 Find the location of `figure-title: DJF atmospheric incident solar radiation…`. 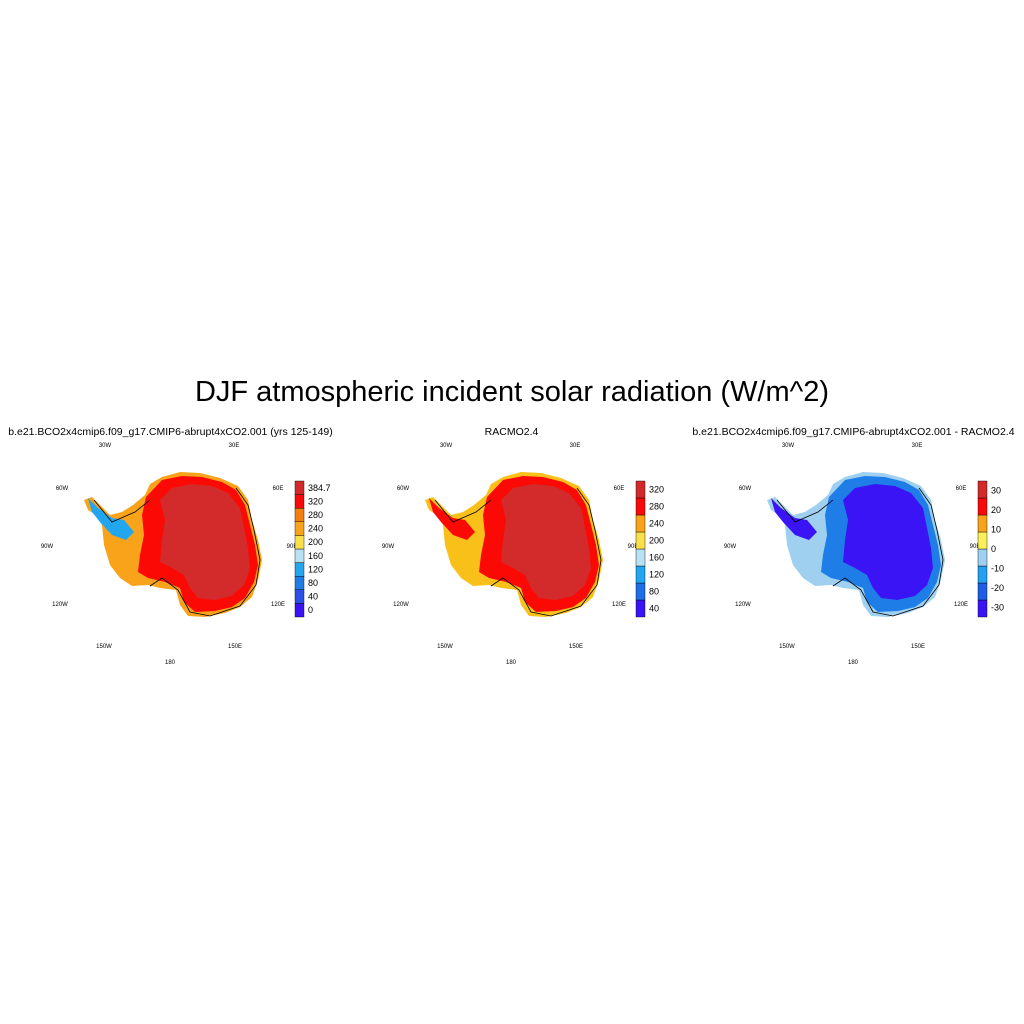

figure-title: DJF atmospheric incident solar radiation… is located at coordinates (512, 392).